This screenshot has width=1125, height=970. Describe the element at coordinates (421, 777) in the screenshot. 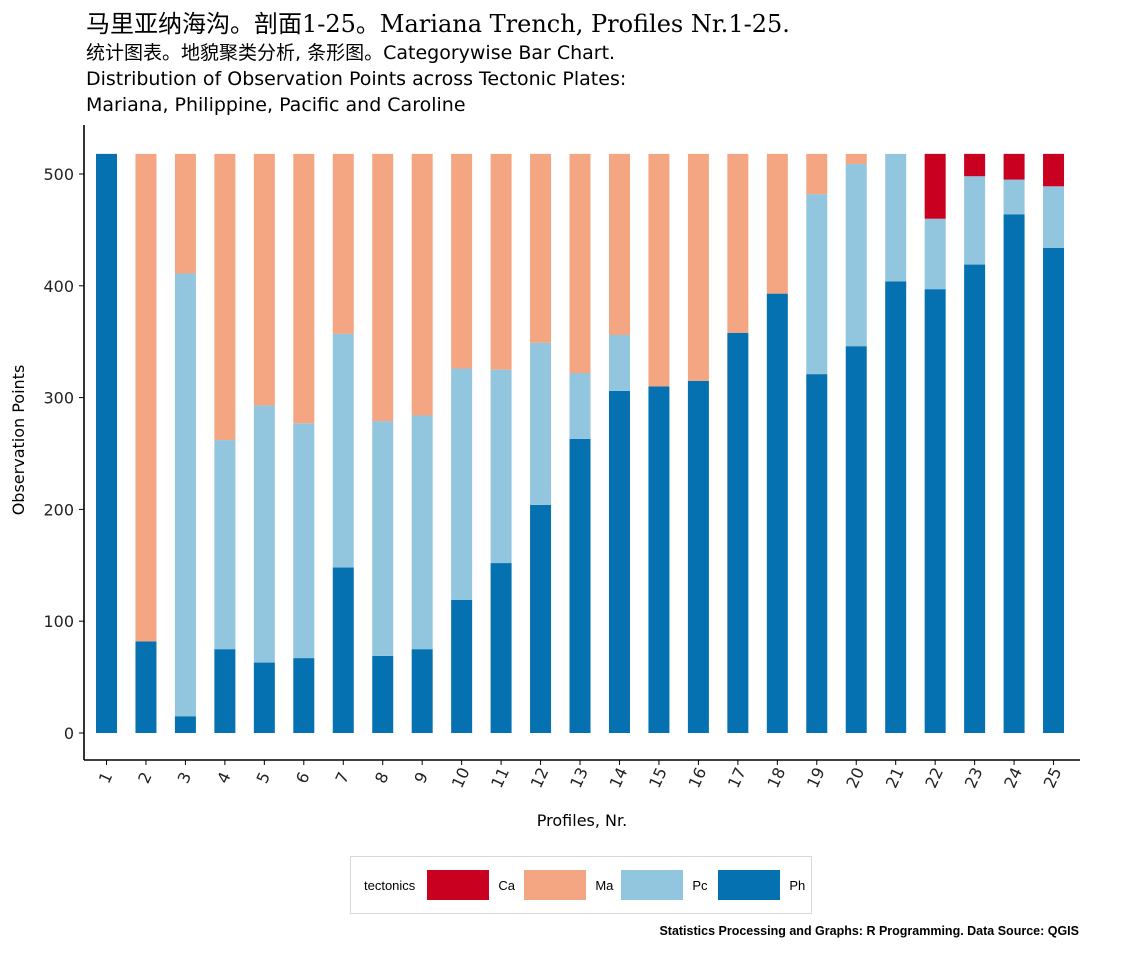

I see `x-tick-label: 9` at that location.